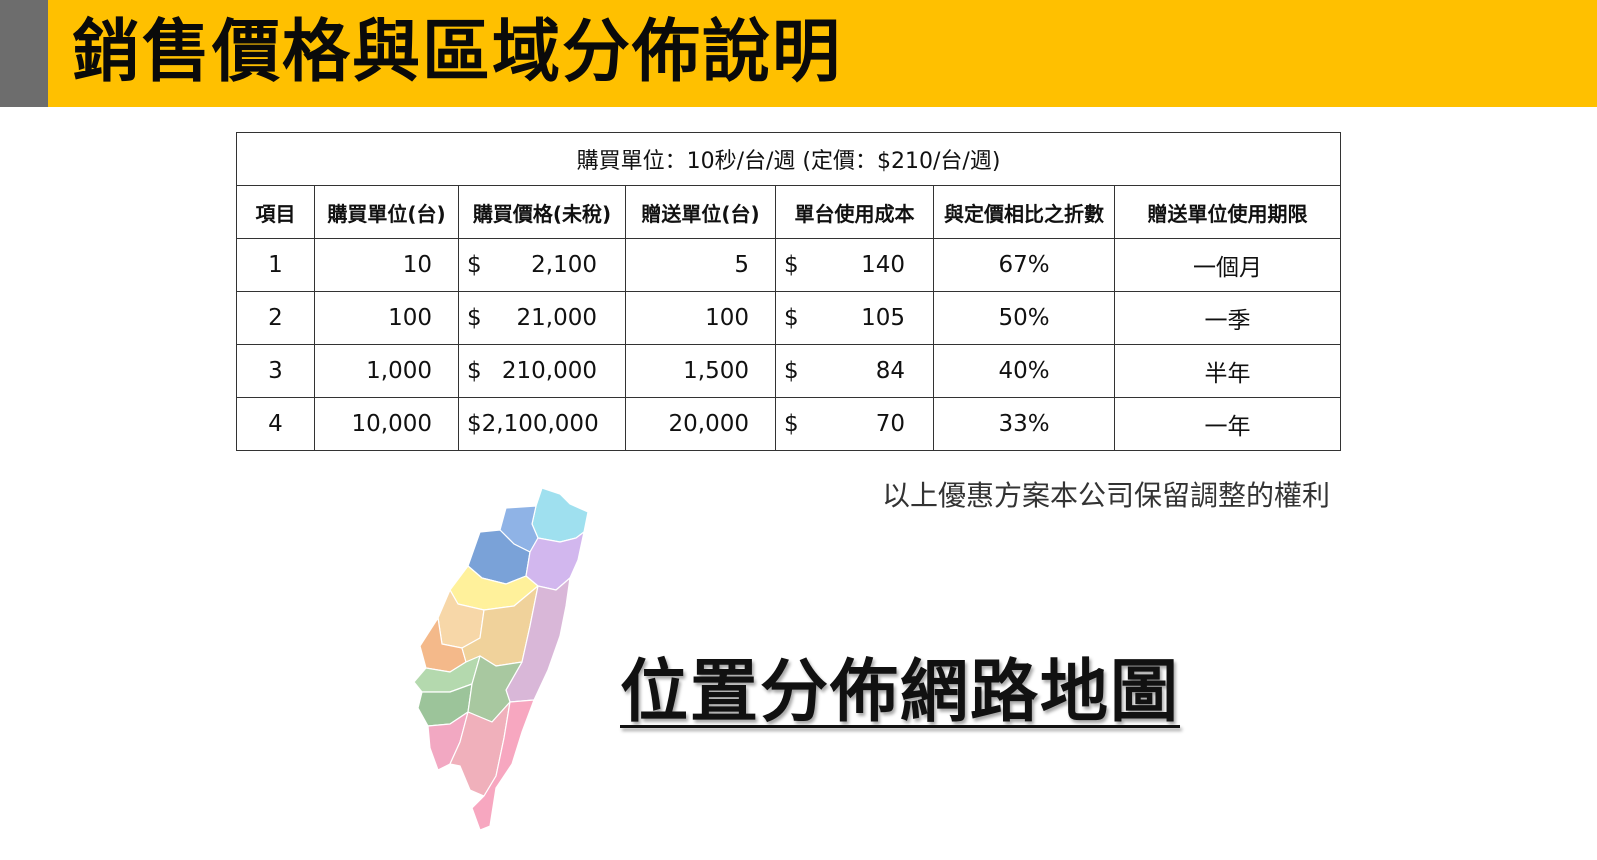 The width and height of the screenshot is (1597, 860). I want to click on cell-price: $21,000, so click(542, 318).